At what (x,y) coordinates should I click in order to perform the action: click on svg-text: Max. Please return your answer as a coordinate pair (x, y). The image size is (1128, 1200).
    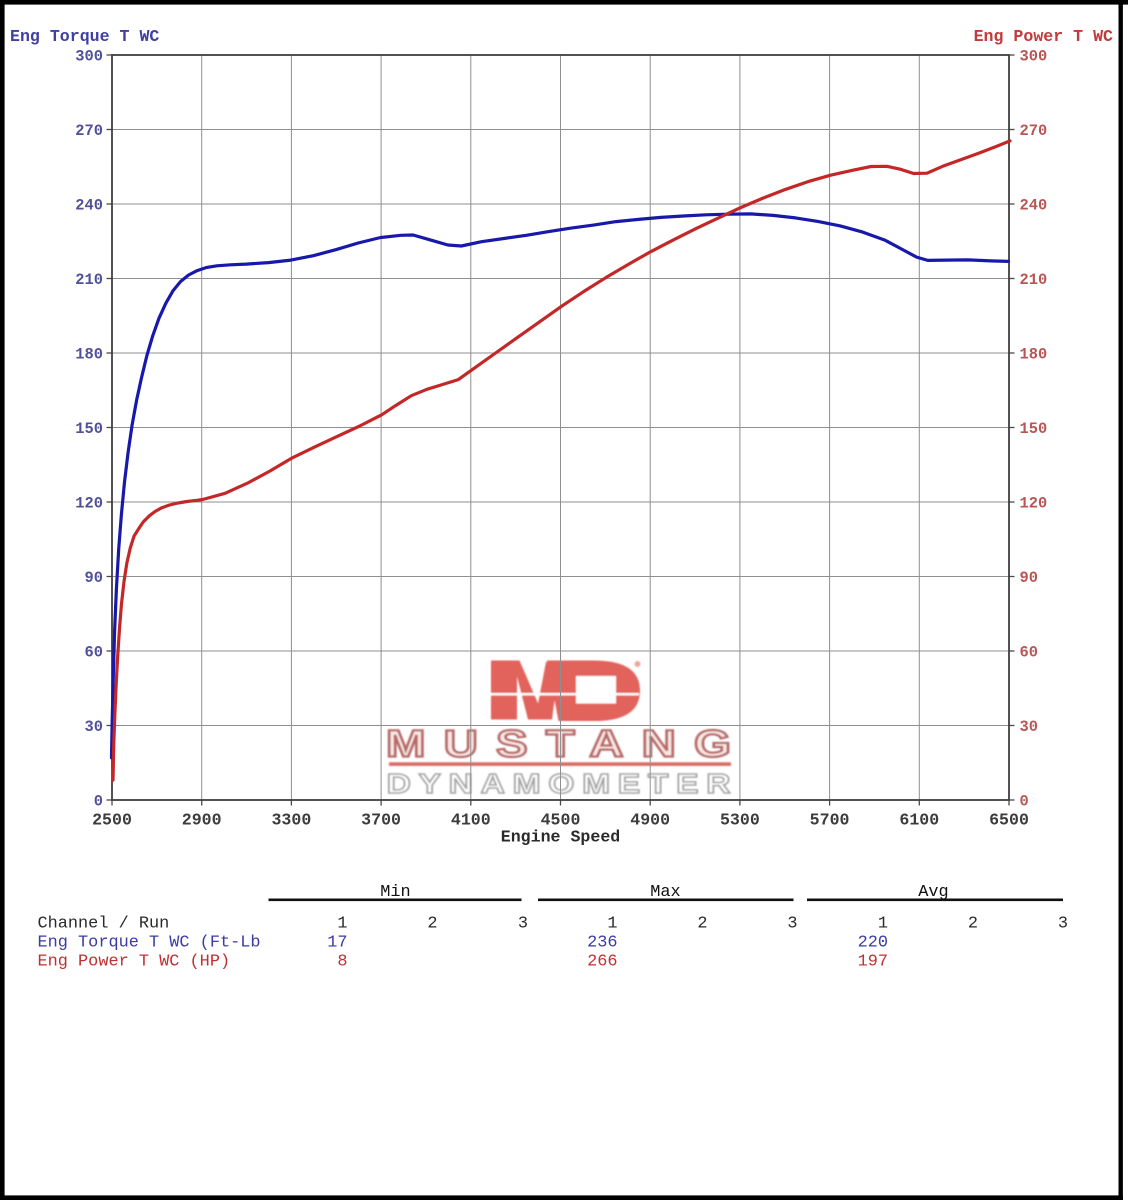
    Looking at the image, I should click on (665, 892).